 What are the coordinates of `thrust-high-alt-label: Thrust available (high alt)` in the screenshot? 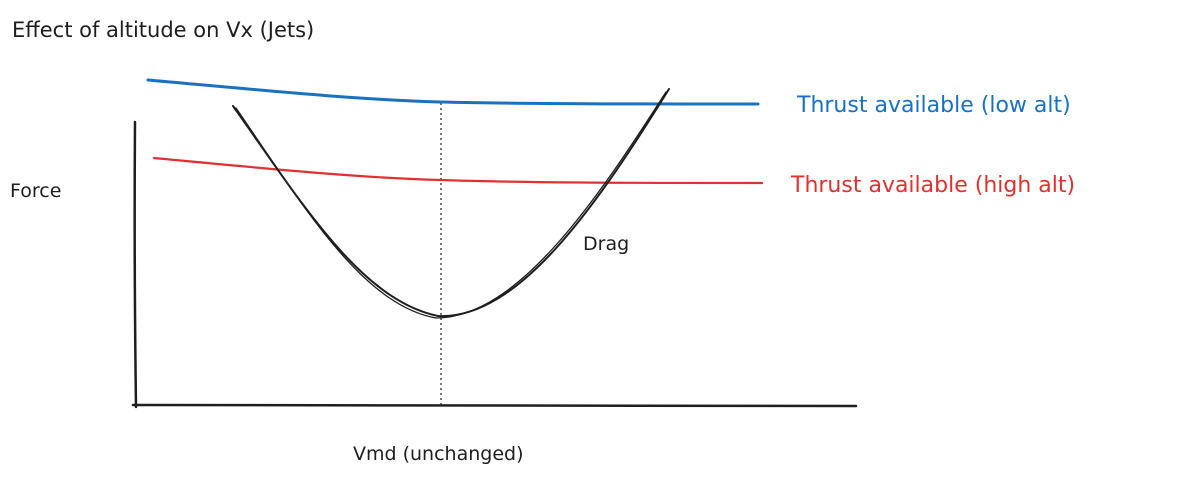 It's located at (932, 185).